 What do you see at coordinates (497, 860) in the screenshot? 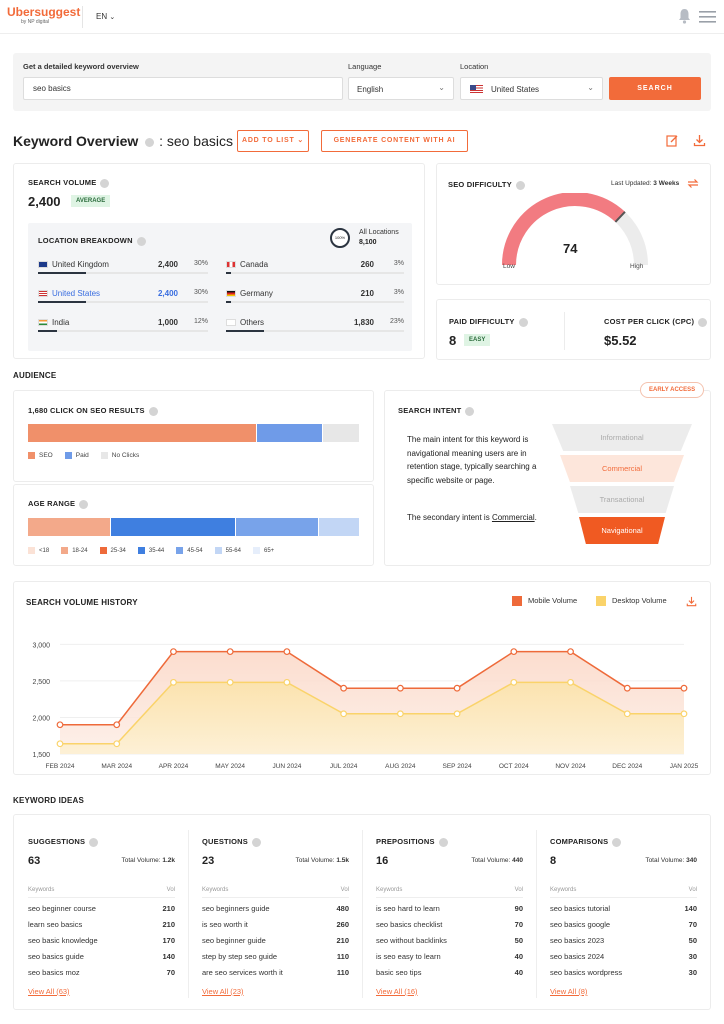
I see `column-total: Total Volume: 440` at bounding box center [497, 860].